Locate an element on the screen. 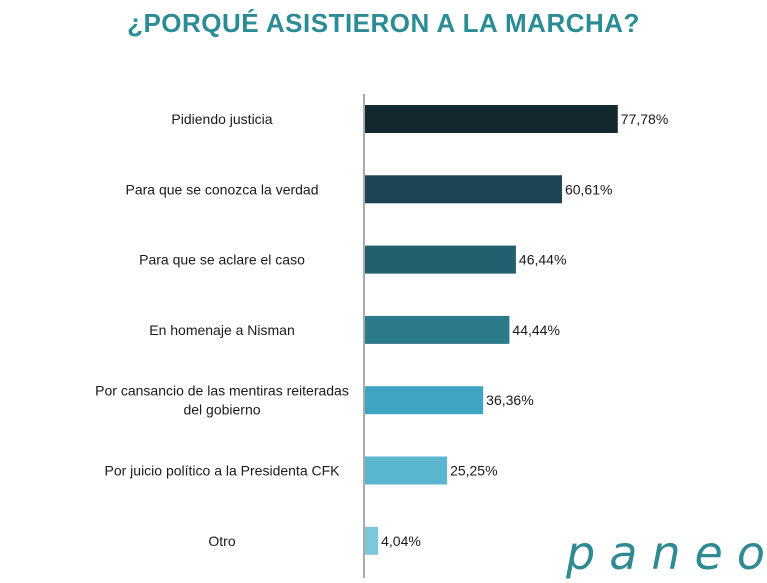  category-label: Para que se conozca la verdad is located at coordinates (221, 189).